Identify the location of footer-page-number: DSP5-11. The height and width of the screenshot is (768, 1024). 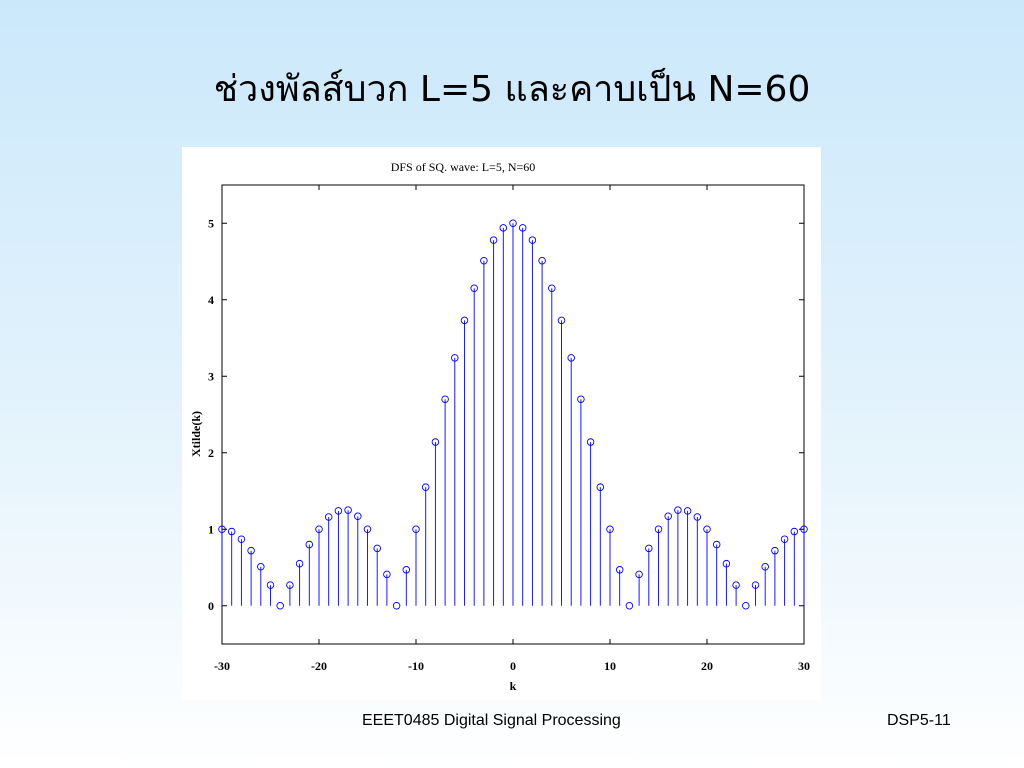
(919, 720).